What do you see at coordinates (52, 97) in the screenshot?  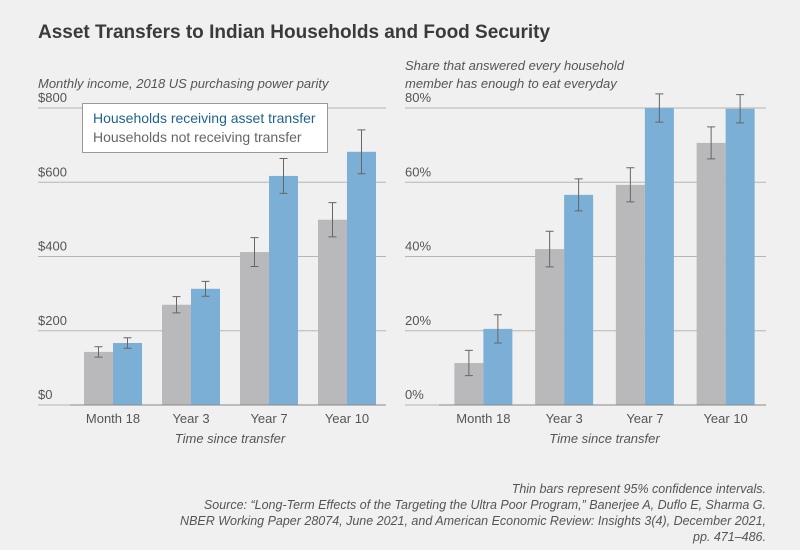 I see `y-tick-label: $800` at bounding box center [52, 97].